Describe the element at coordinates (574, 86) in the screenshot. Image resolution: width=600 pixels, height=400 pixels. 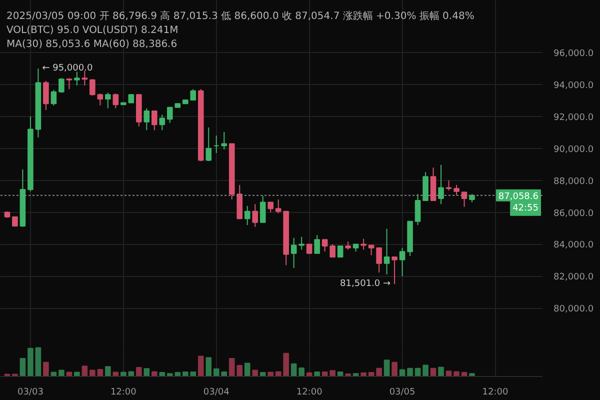
I see `y-tick-label: 94,000.0` at that location.